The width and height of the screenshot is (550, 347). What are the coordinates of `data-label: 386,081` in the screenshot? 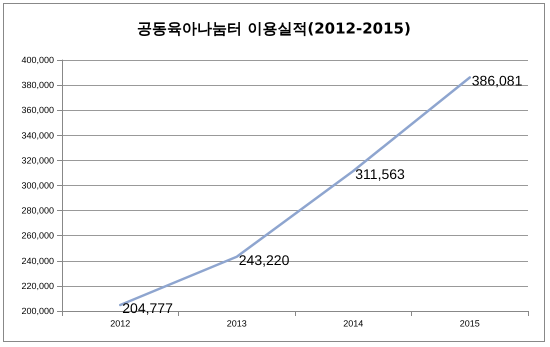 It's located at (497, 80).